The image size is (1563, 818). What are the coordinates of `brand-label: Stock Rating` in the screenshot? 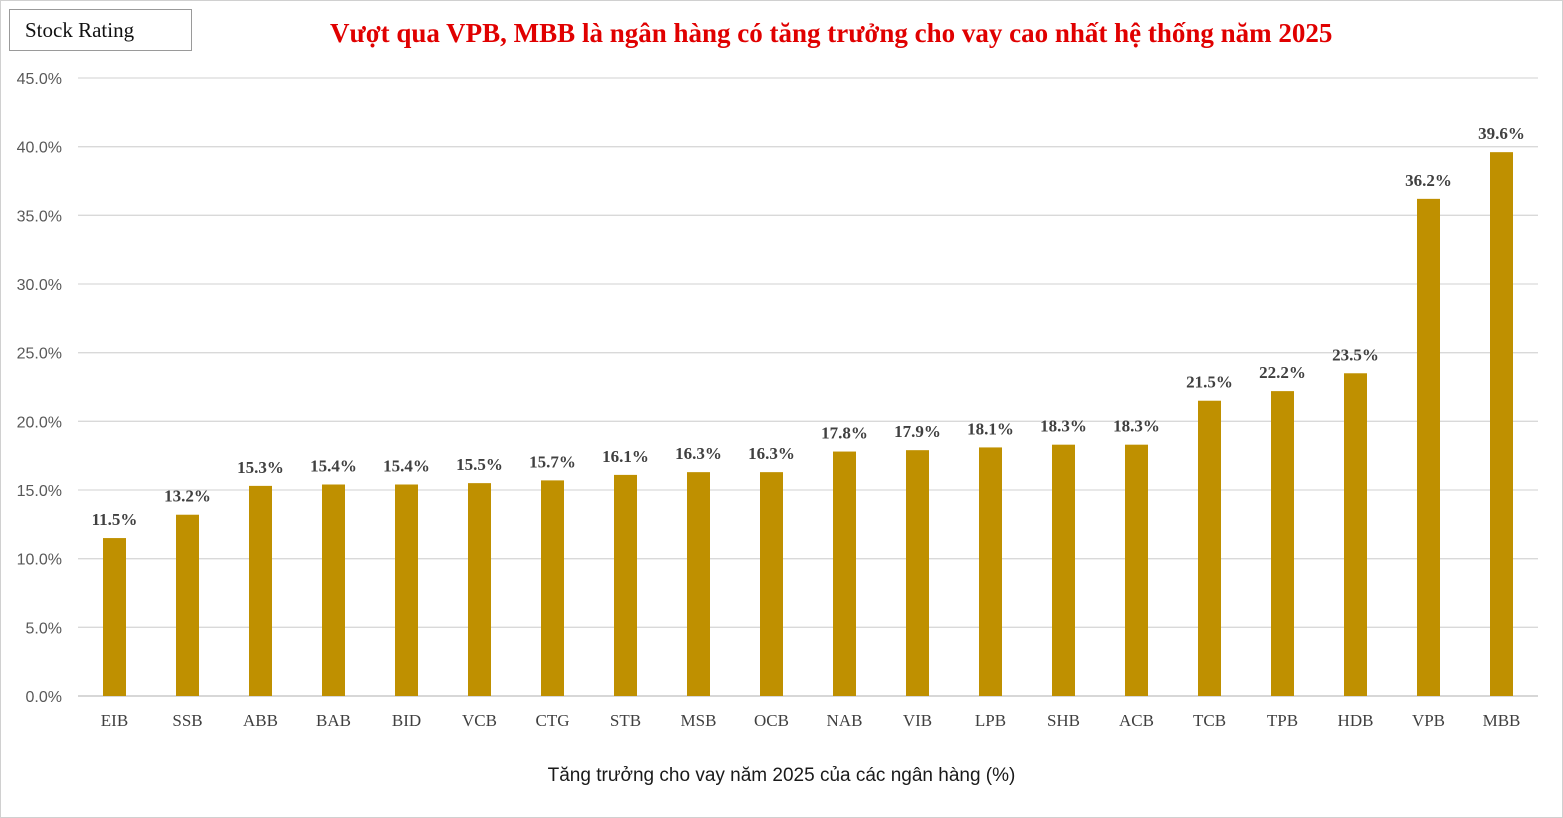 It's located at (80, 29).